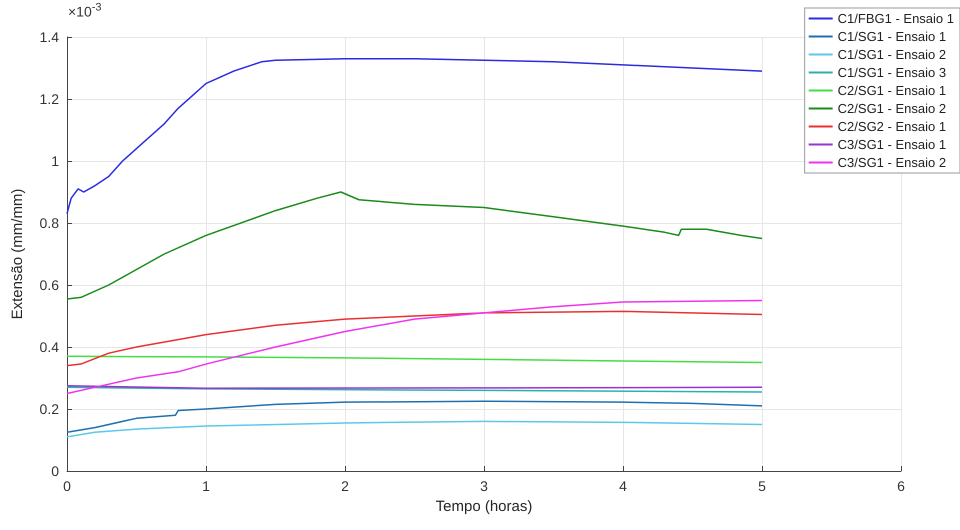  Describe the element at coordinates (50, 347) in the screenshot. I see `y-tick-label: 0.4` at that location.